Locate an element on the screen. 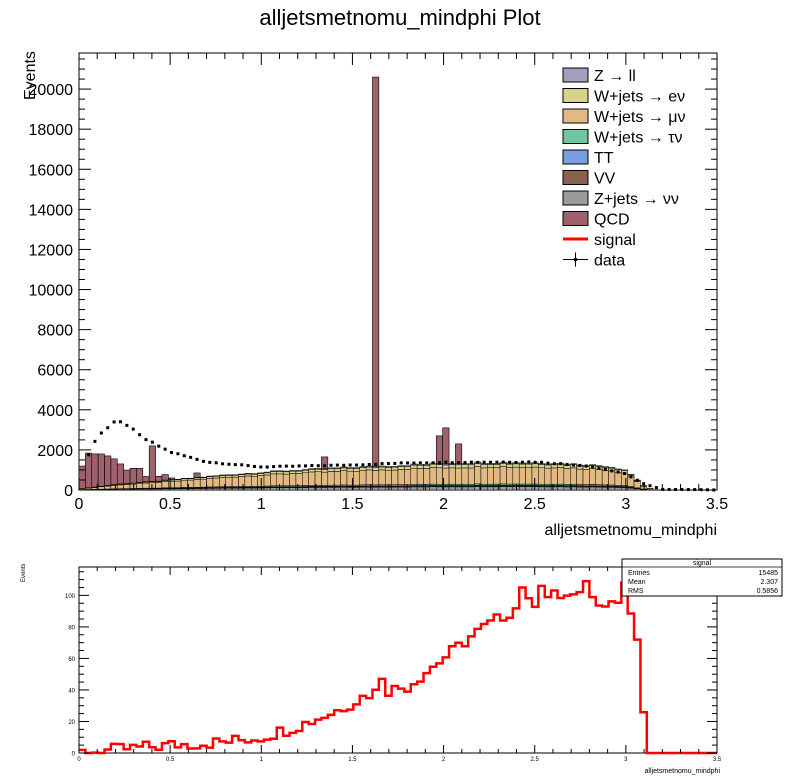 The height and width of the screenshot is (778, 798). x-tick-label: 0.5 is located at coordinates (170, 504).